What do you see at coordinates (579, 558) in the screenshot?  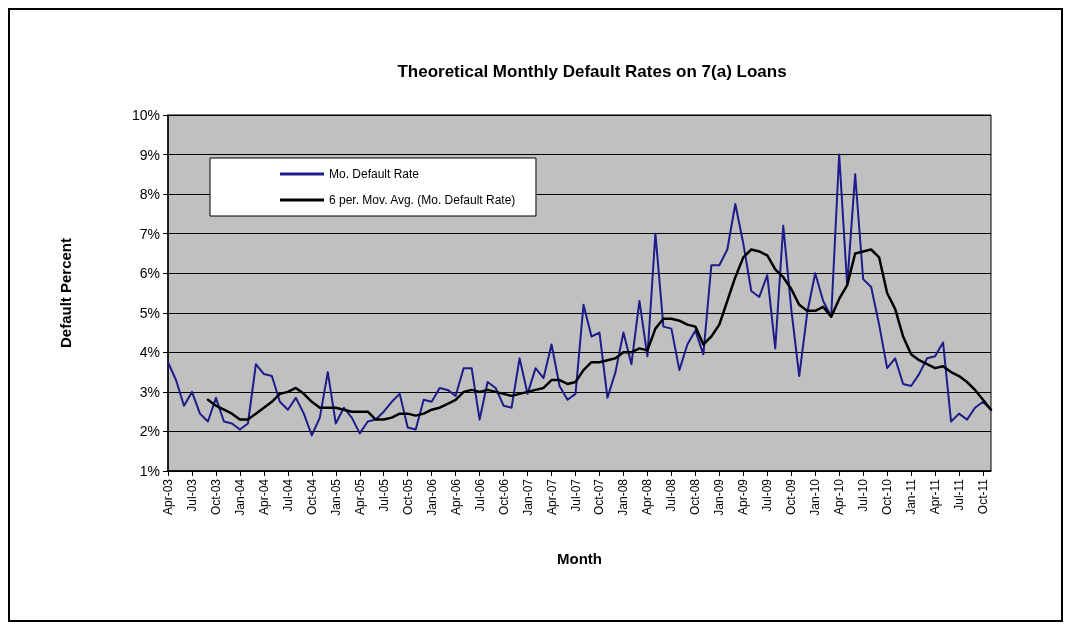 I see `x-axis-title: Month` at bounding box center [579, 558].